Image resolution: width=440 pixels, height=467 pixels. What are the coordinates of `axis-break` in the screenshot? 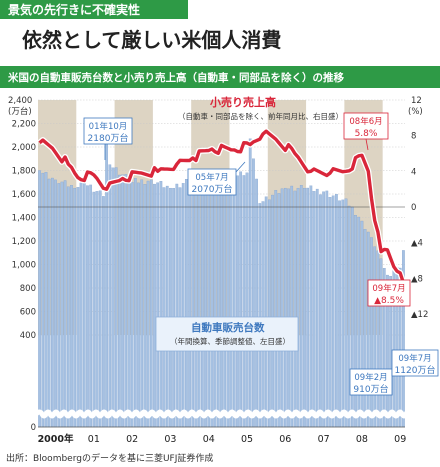 It's located at (225, 414).